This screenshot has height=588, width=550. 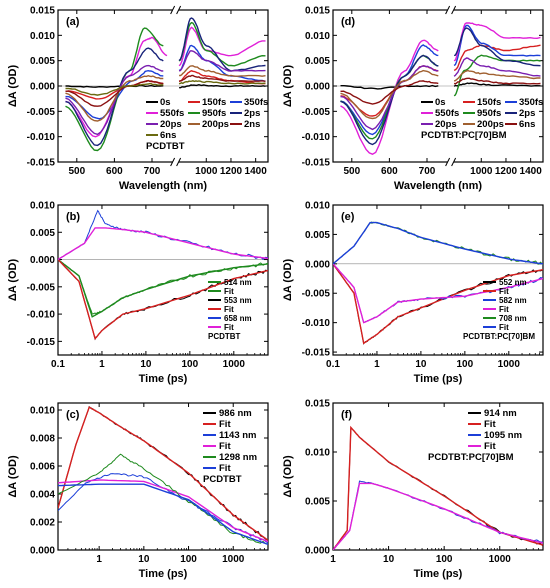 I want to click on legend-entry: 914 nm, so click(x=500, y=413).